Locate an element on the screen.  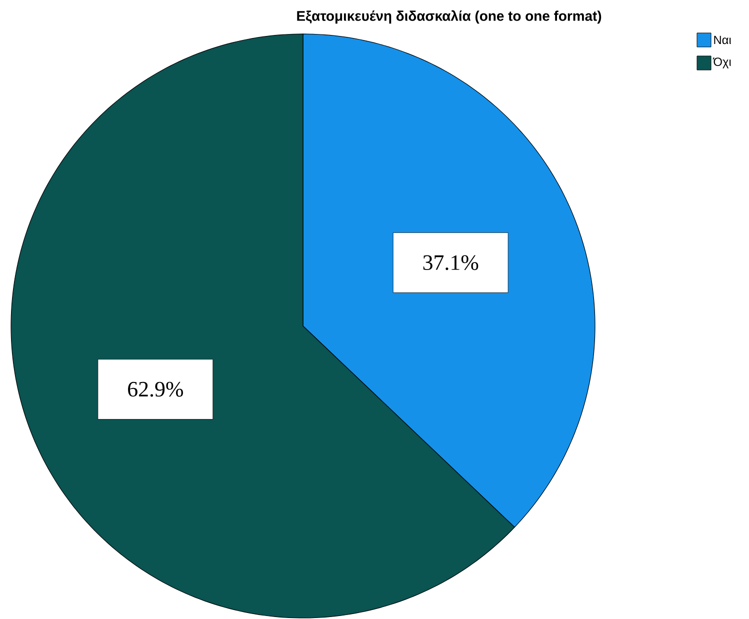
data-label: 62.9% is located at coordinates (155, 389).